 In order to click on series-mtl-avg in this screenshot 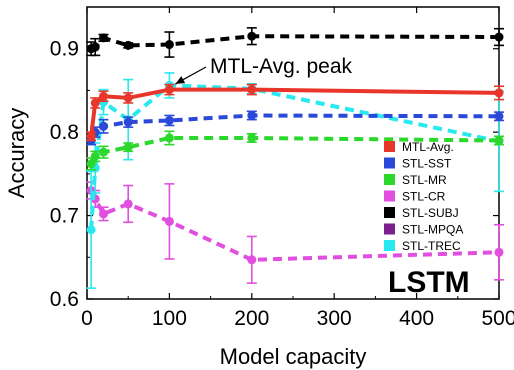, I will do `click(295, 112)`.